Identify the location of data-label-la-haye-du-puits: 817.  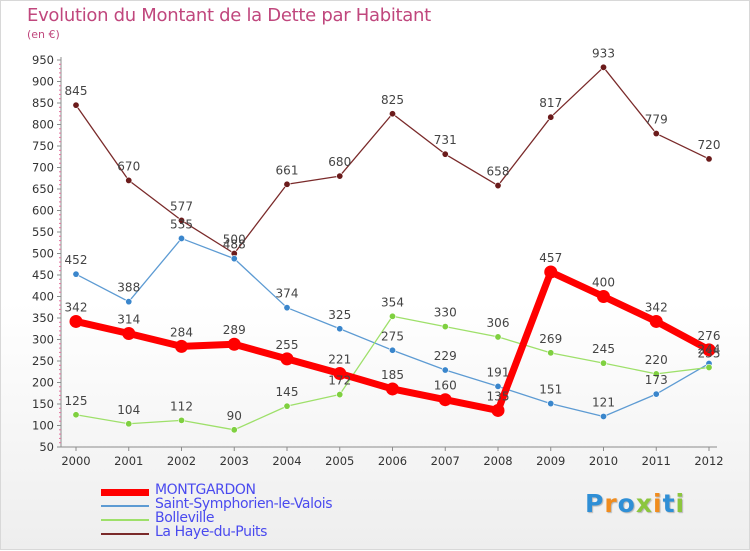
(550, 103).